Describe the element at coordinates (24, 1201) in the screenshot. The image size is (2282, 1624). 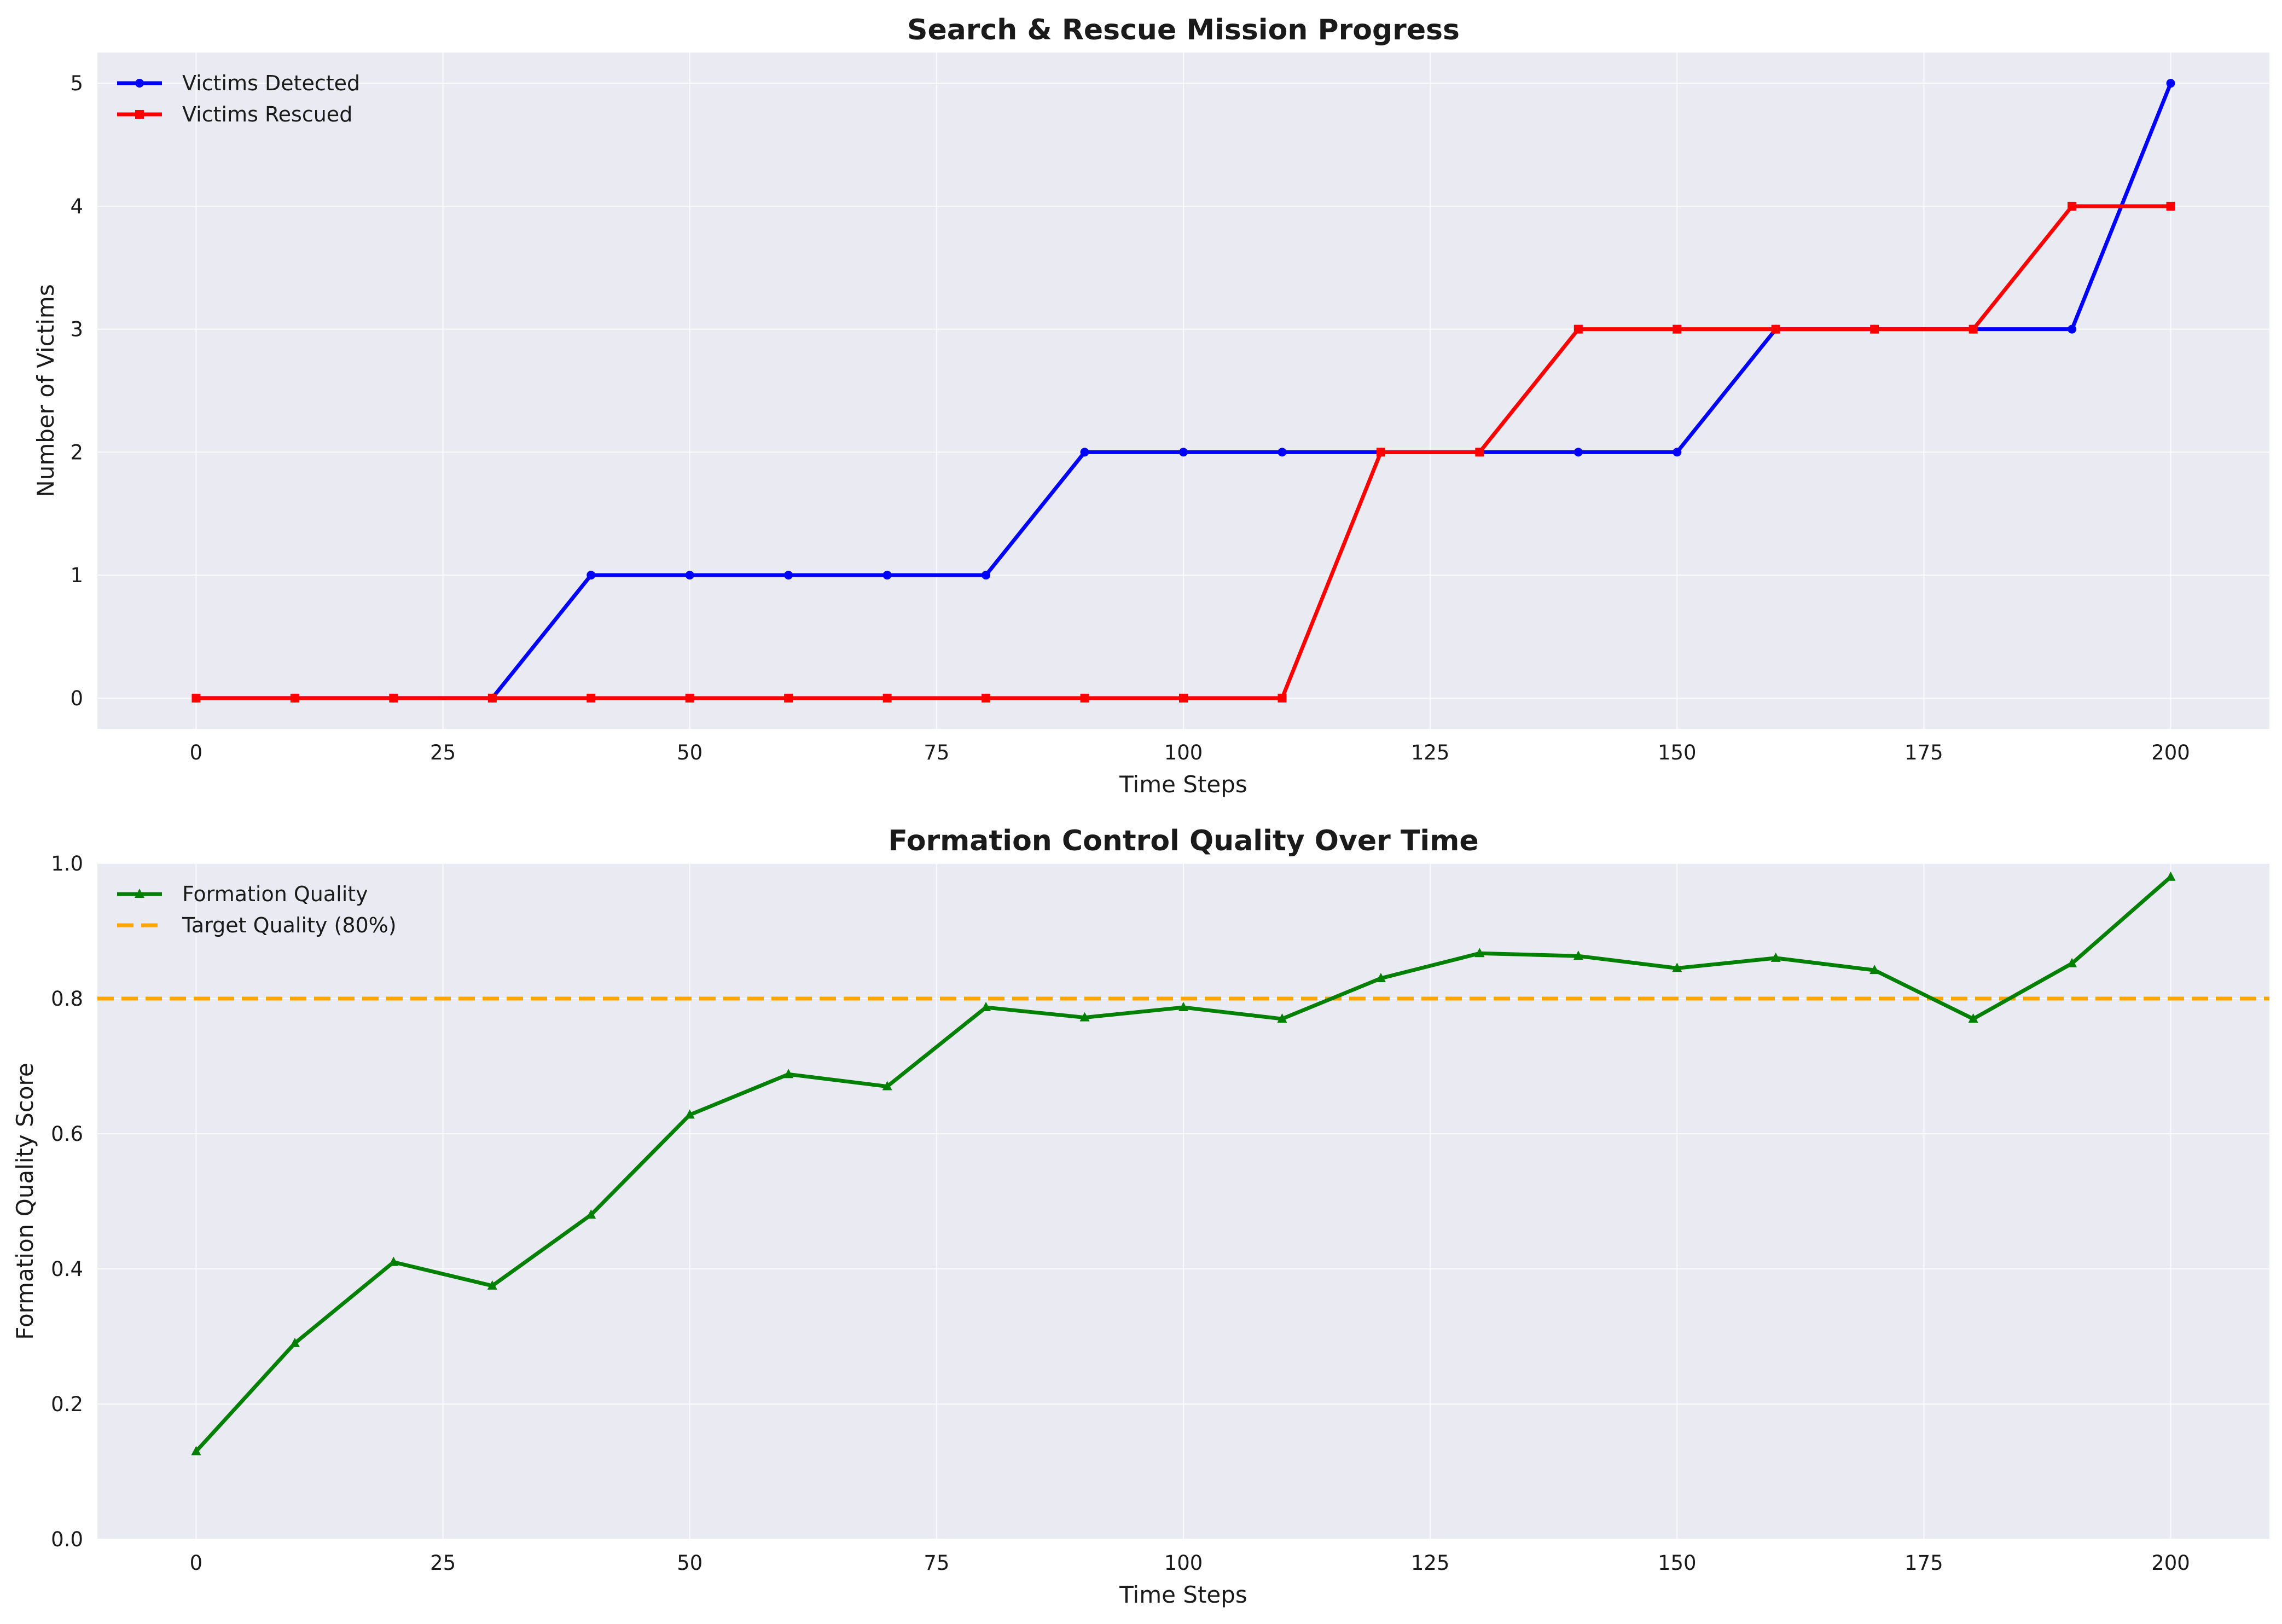
I see `y-axis-label: Formation Quality Score` at that location.